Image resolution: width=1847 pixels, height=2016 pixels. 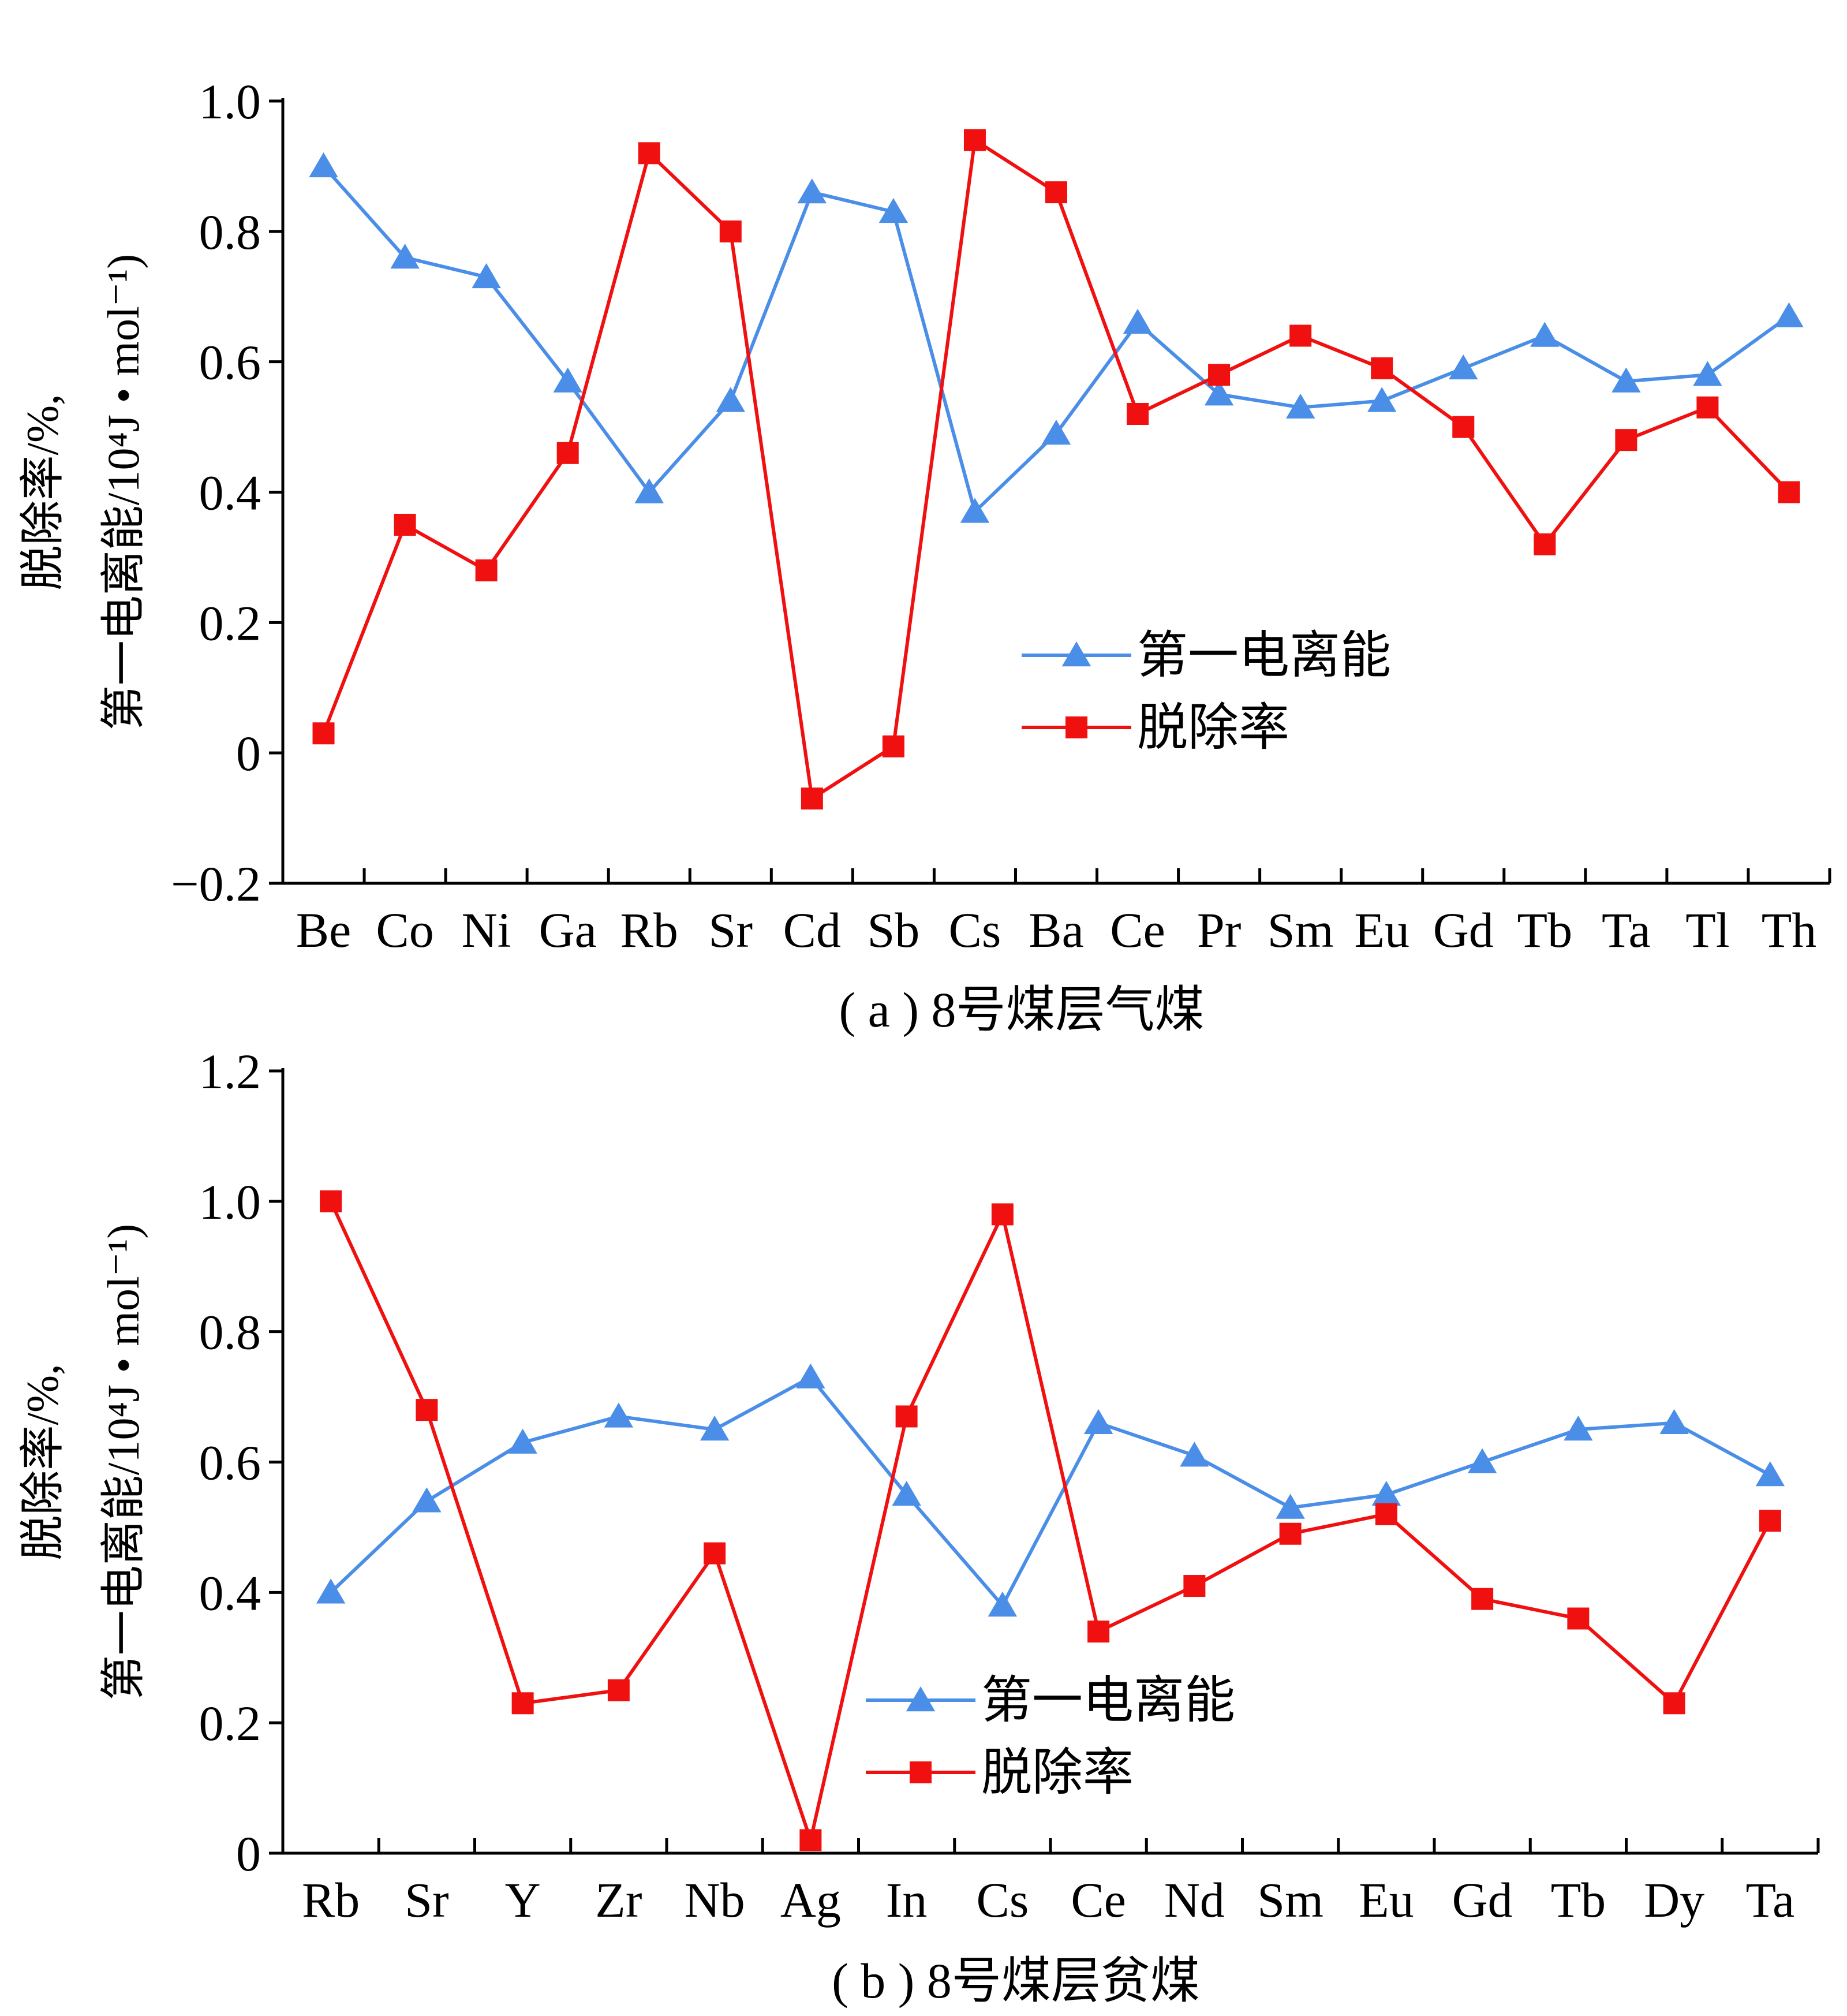 What do you see at coordinates (1674, 1900) in the screenshot?
I see `x-tick-label: Dy` at bounding box center [1674, 1900].